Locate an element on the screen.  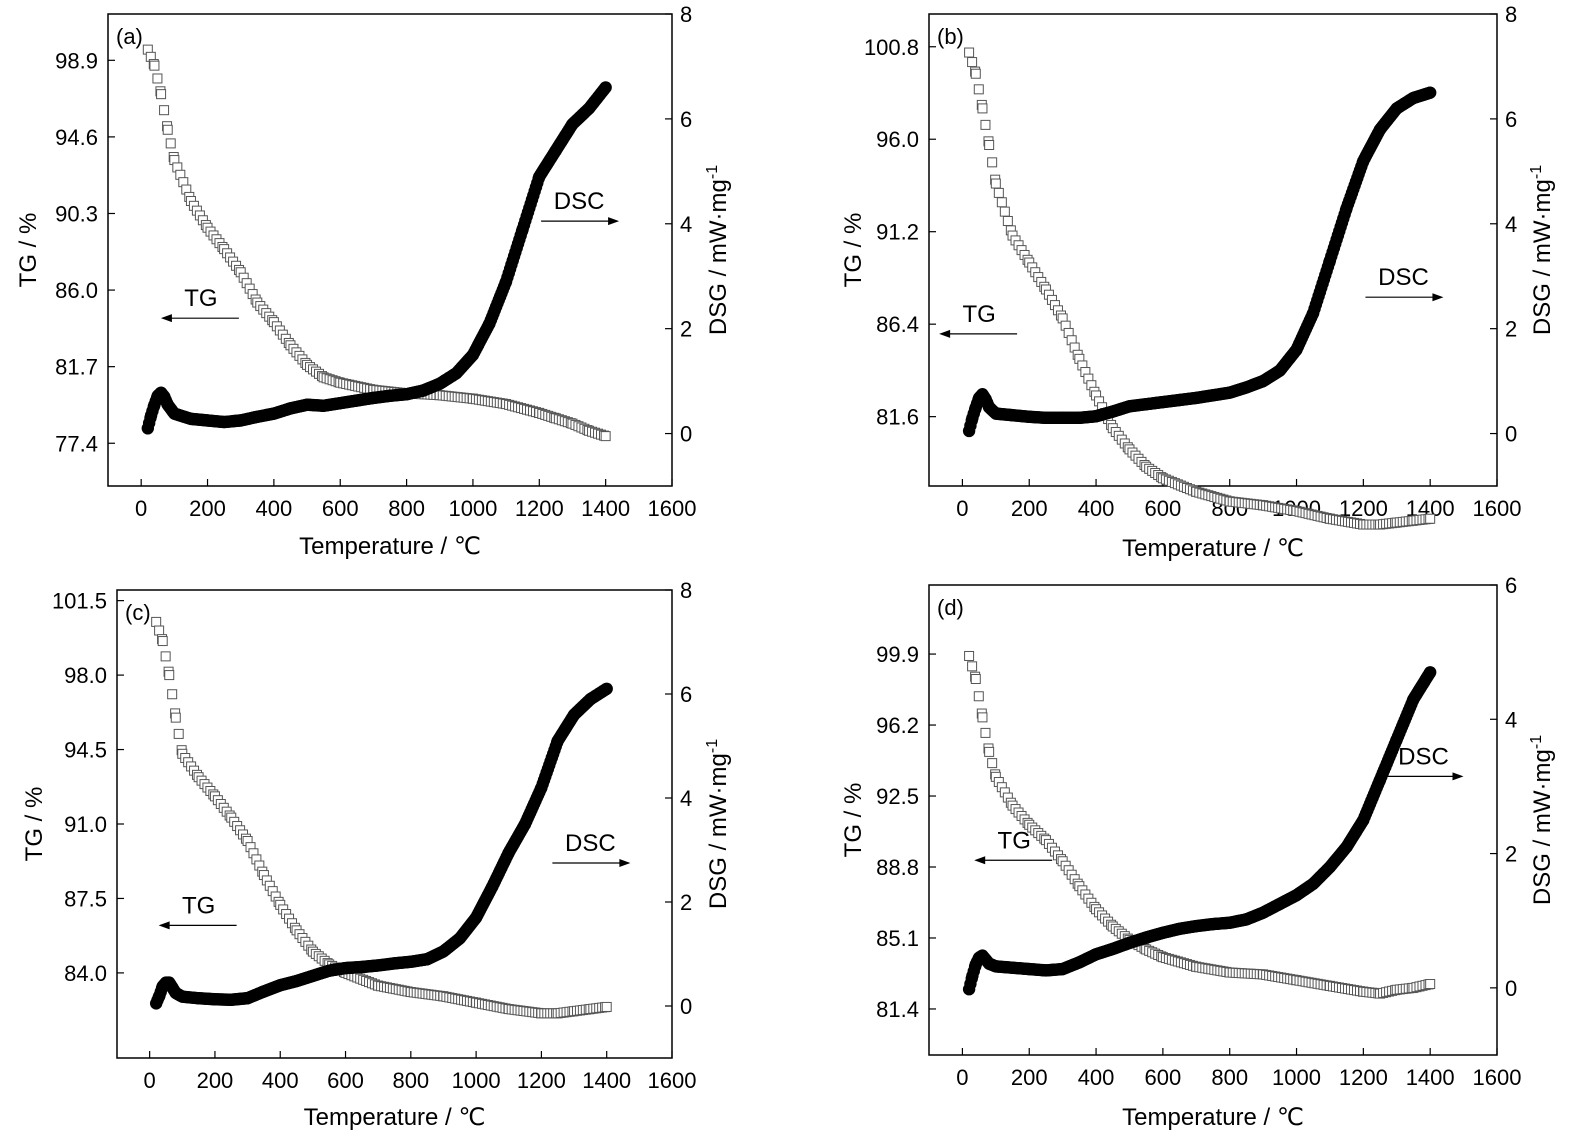
left-tick-label: 88.8 is located at coordinates (897, 867).